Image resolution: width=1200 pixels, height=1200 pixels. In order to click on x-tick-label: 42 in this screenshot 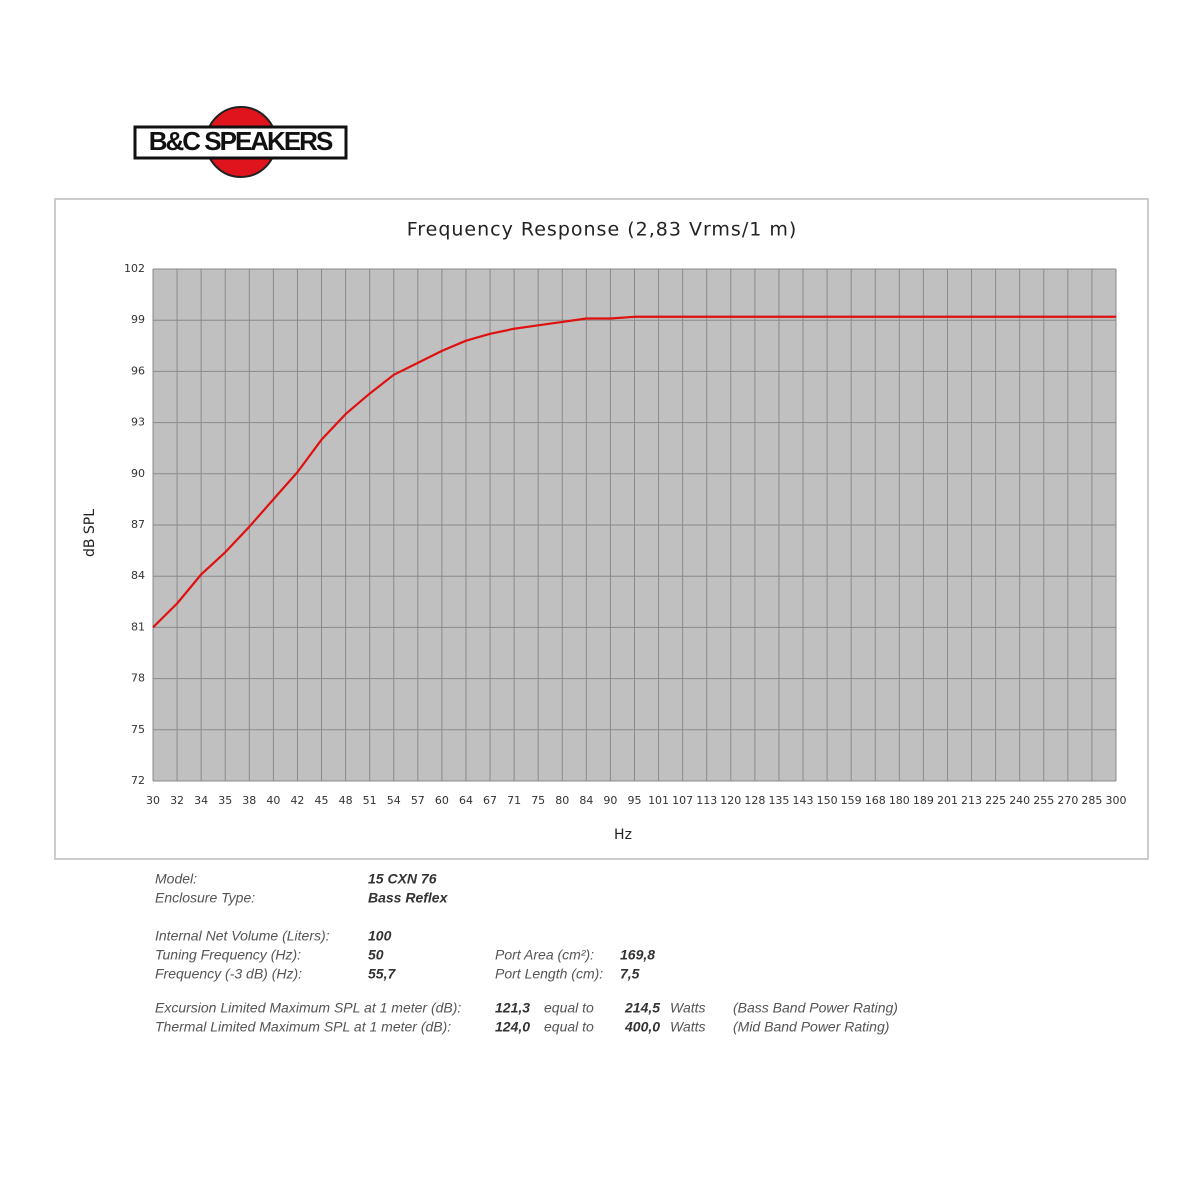, I will do `click(297, 800)`.